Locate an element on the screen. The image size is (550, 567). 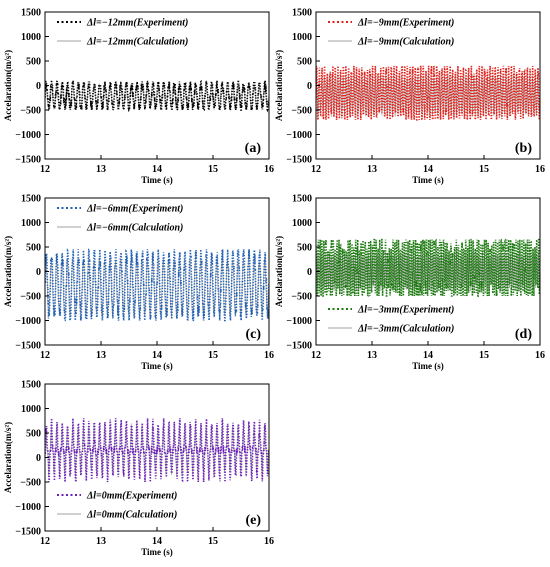
panel-label: (a) is located at coordinates (253, 148).